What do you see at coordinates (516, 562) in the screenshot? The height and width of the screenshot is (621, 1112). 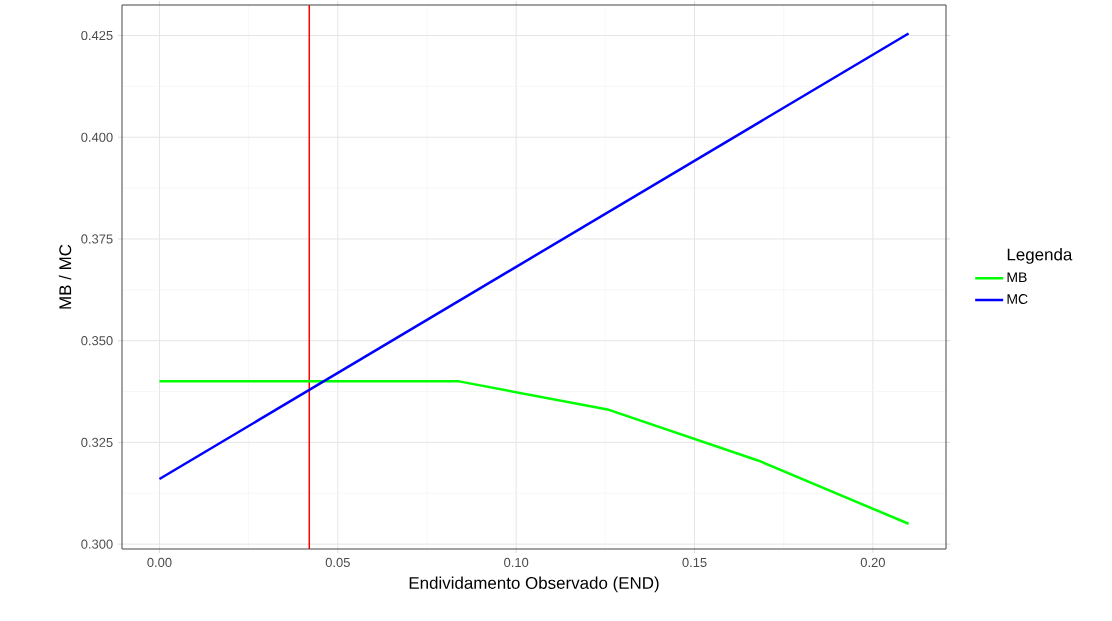 I see `x-tick-label: 0.10` at bounding box center [516, 562].